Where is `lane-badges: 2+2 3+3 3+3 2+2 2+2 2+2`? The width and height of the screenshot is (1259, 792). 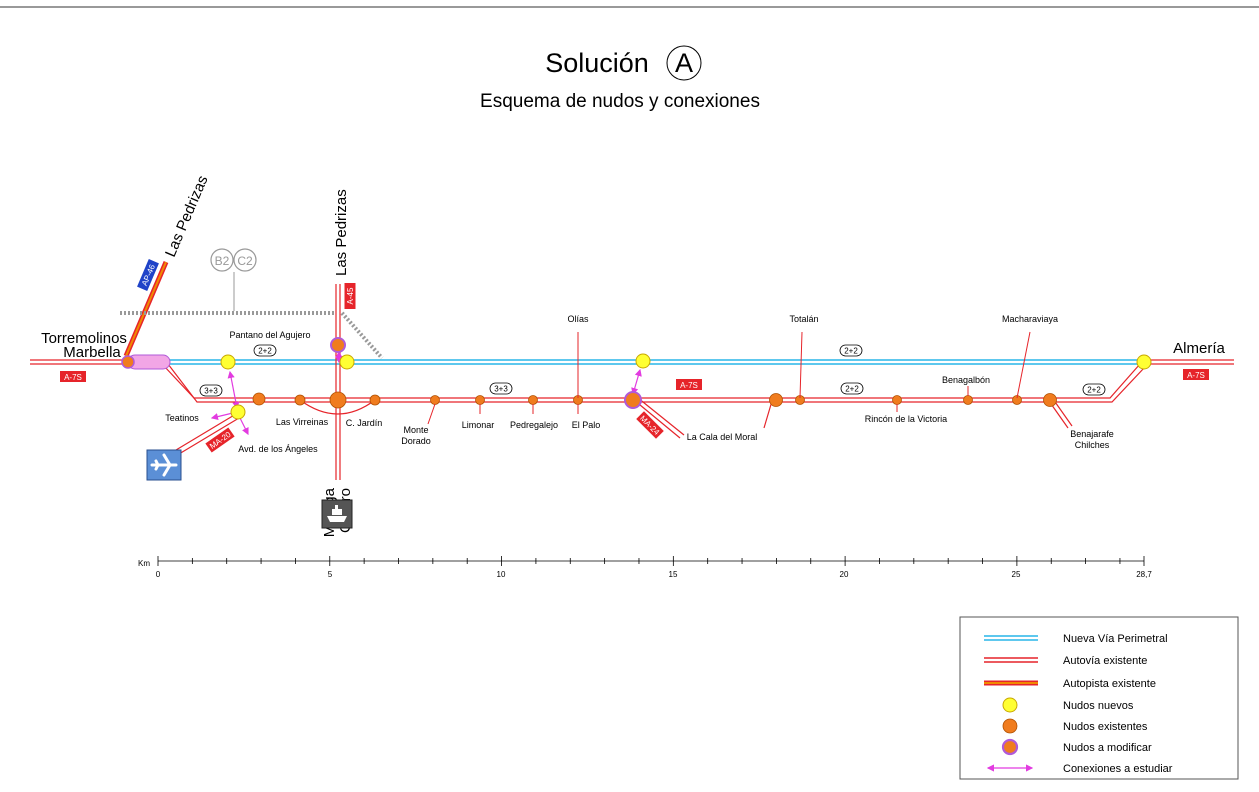
lane-badges: 2+2 3+3 3+3 2+2 2+2 2+2 is located at coordinates (652, 370).